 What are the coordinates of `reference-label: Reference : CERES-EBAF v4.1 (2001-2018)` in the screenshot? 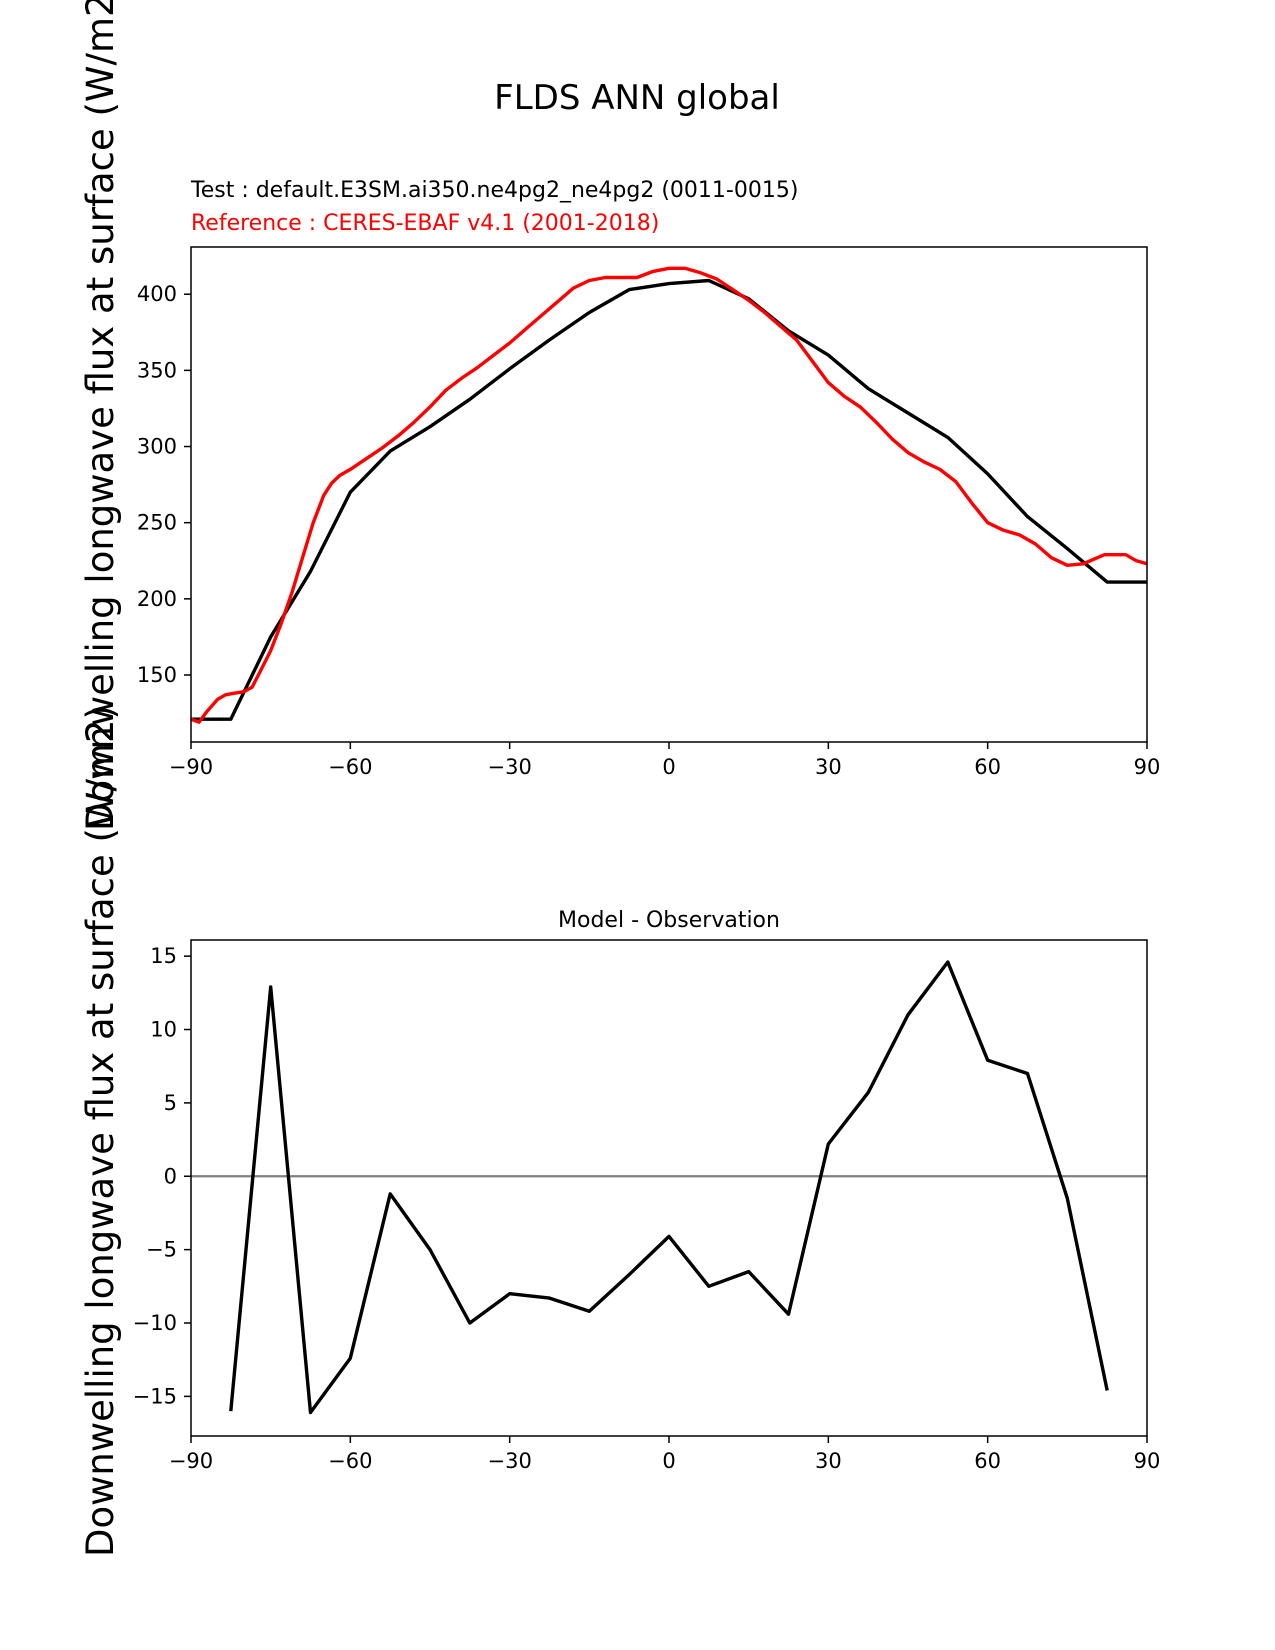 It's located at (425, 223).